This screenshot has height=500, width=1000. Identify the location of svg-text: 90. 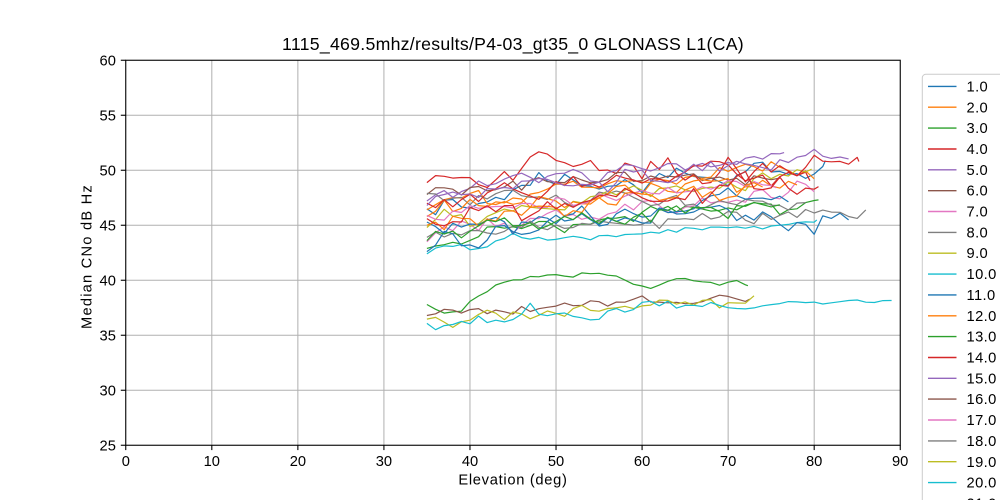
(900, 462).